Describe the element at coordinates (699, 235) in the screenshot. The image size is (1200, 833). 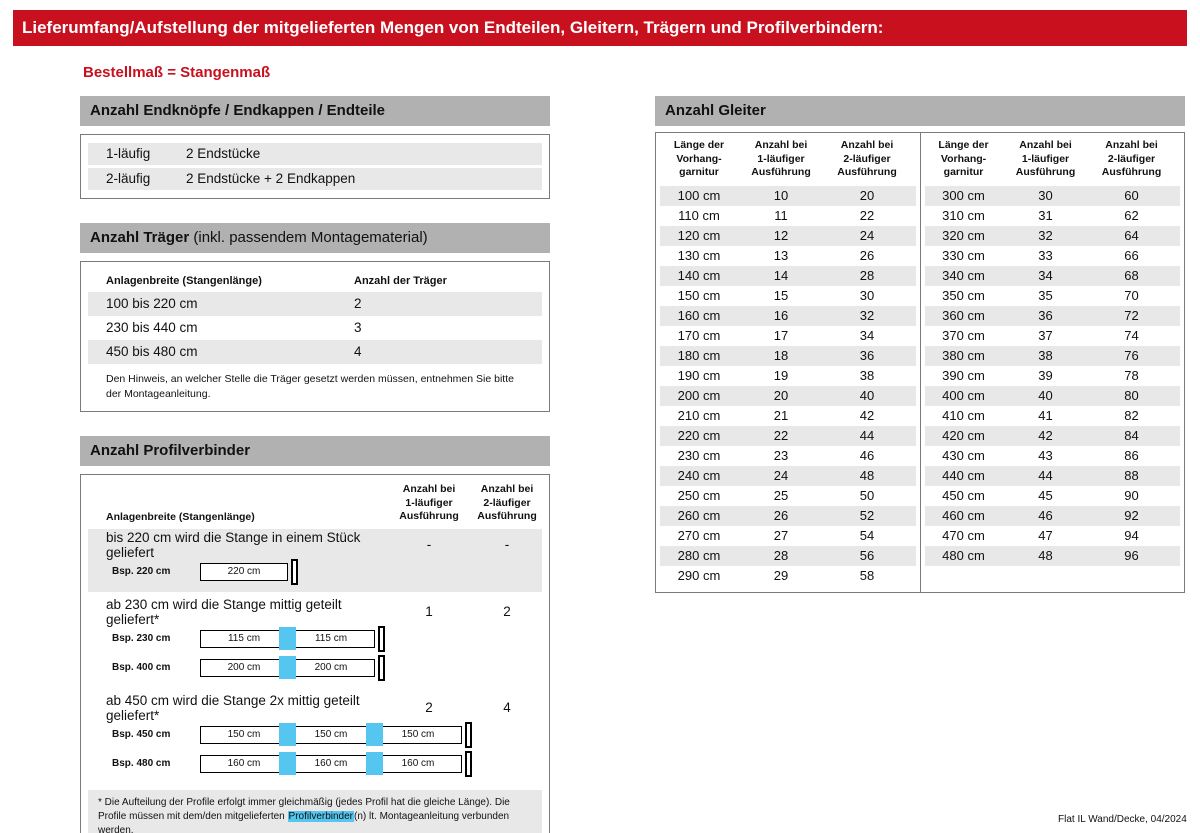
I see `length-cell: 120 cm` at that location.